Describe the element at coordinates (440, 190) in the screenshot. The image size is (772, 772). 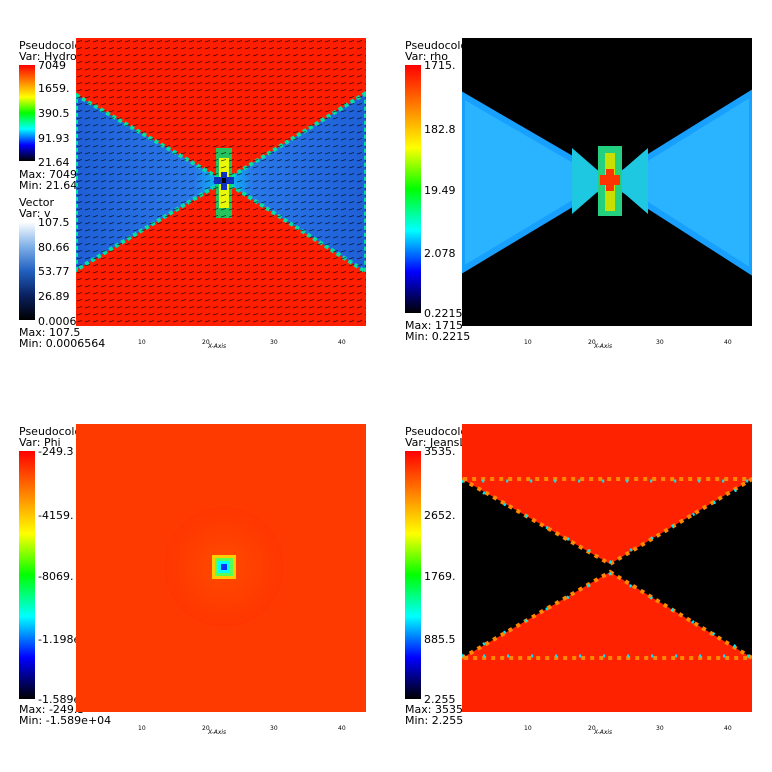
I see `colorbar-tick: 19.49` at that location.